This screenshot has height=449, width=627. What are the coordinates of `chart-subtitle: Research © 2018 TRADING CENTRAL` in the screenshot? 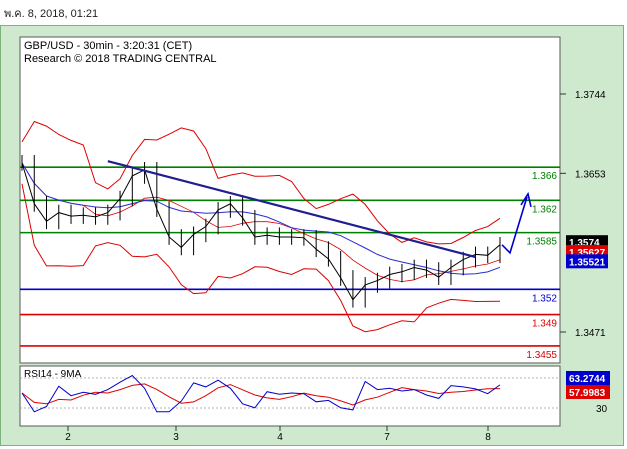 It's located at (120, 59).